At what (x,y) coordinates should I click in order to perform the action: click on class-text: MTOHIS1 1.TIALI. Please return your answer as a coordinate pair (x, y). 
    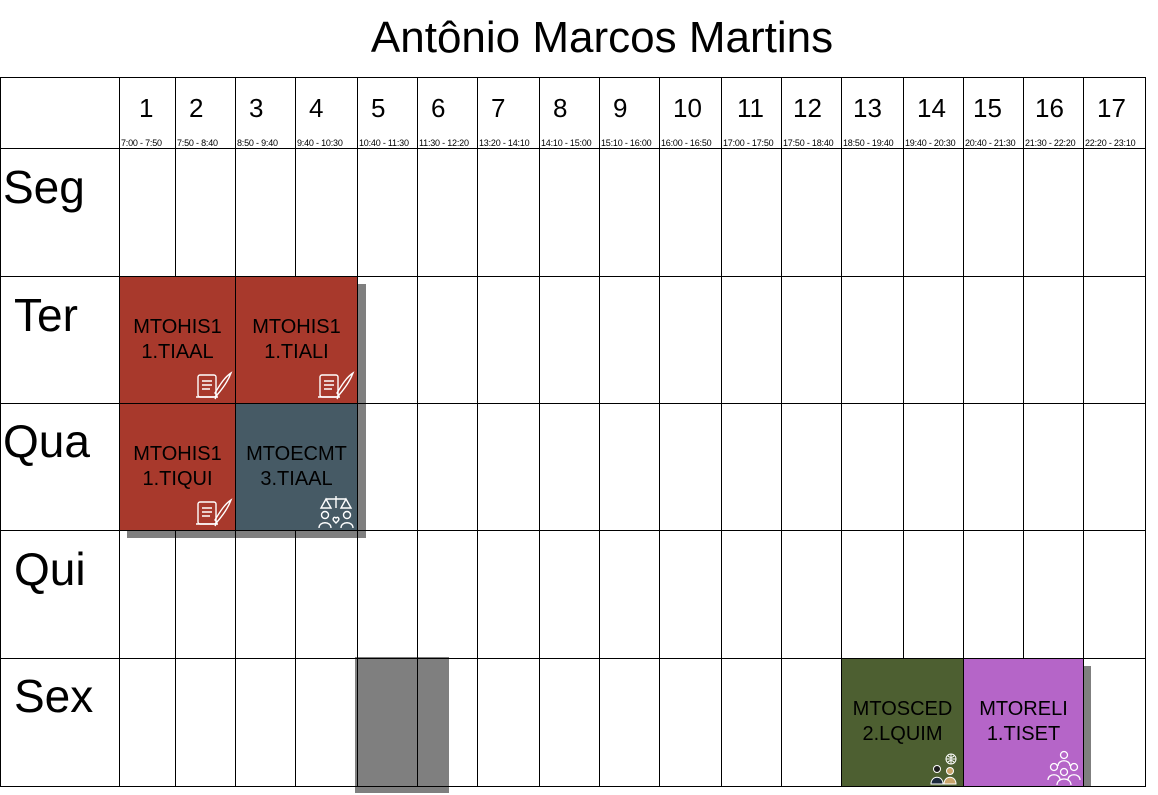
    Looking at the image, I should click on (296, 340).